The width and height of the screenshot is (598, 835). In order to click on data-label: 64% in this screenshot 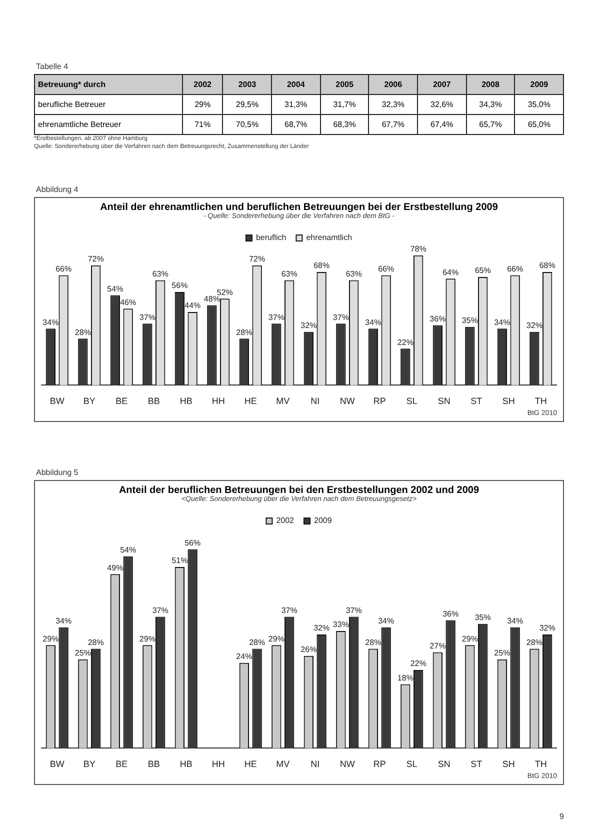, I will do `click(450, 272)`.